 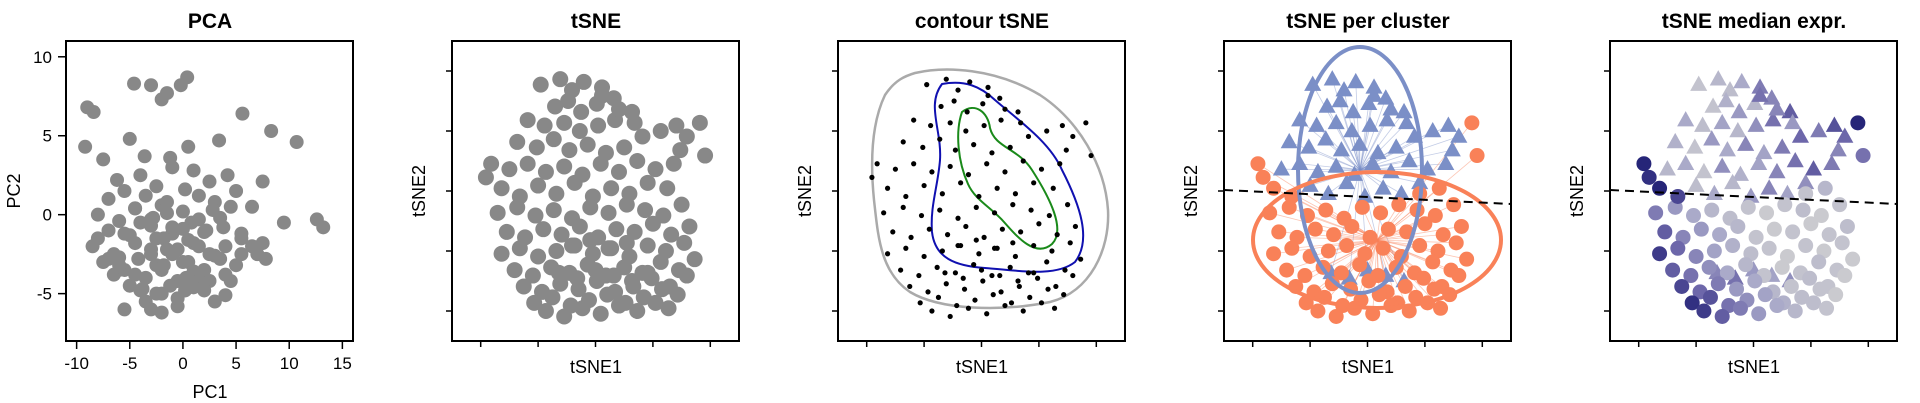 What do you see at coordinates (1368, 367) in the screenshot?
I see `cluster-xlabel: tSNE1` at bounding box center [1368, 367].